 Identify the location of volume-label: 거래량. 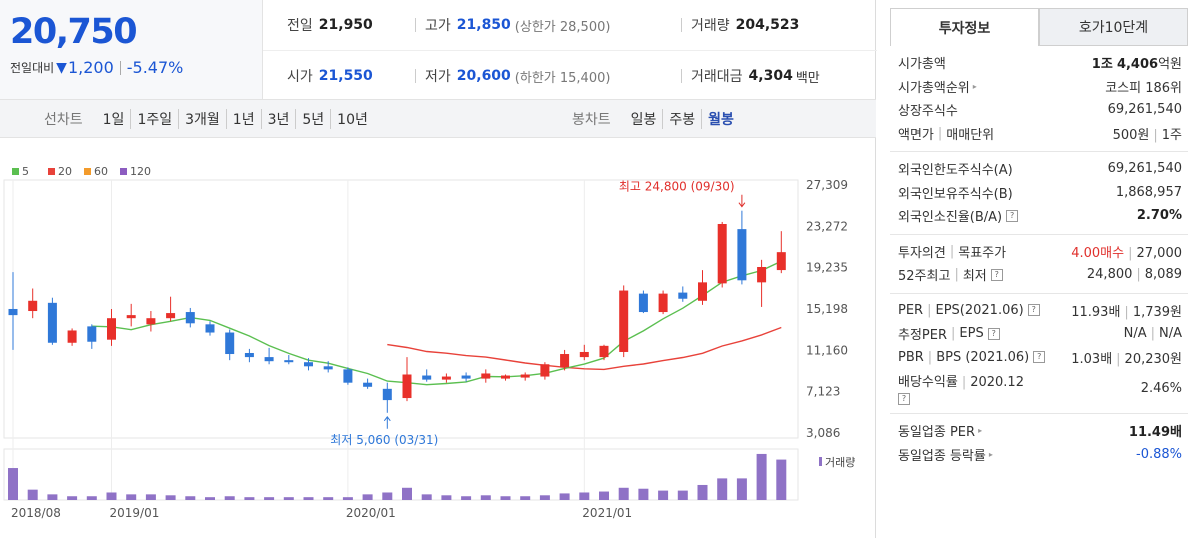
(840, 462).